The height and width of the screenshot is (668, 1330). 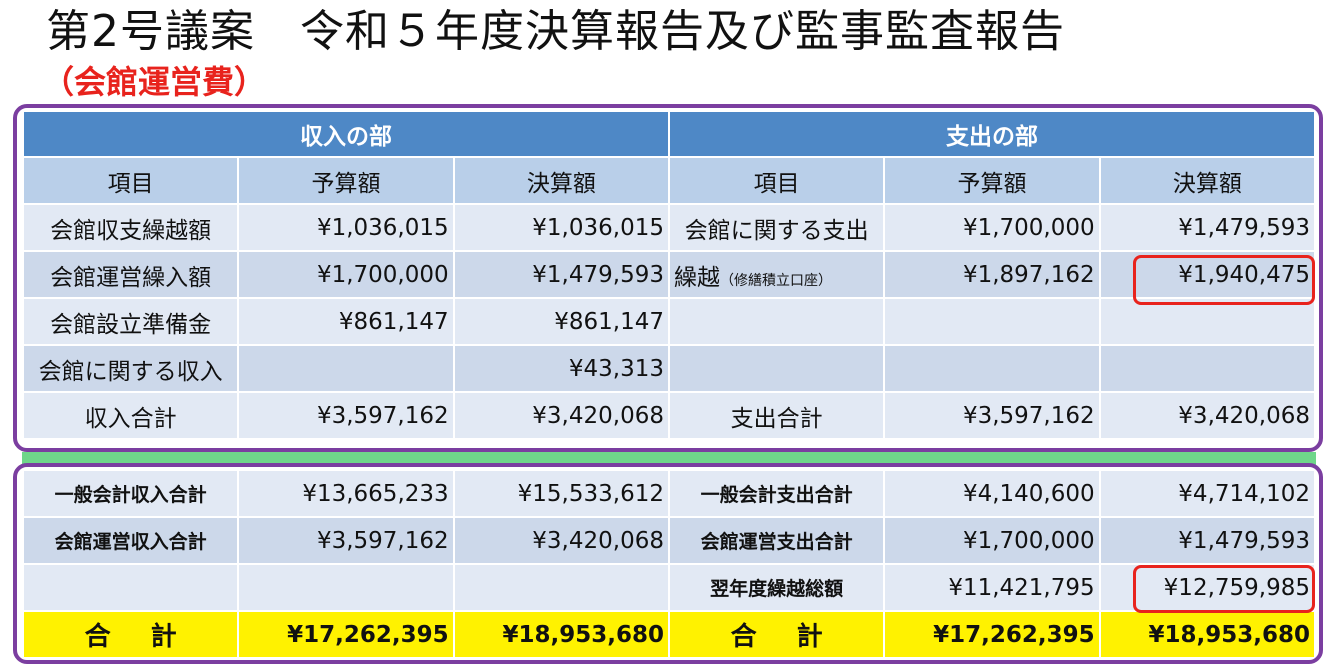 I want to click on expense-total-label: 合計, so click(x=776, y=634).